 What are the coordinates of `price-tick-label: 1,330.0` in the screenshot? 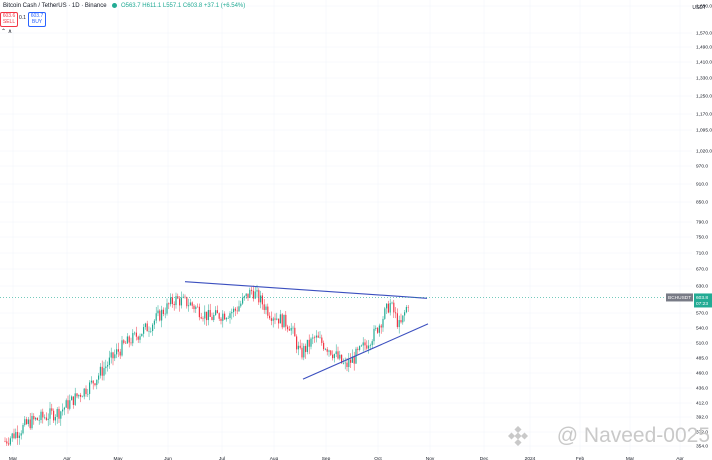 It's located at (704, 79).